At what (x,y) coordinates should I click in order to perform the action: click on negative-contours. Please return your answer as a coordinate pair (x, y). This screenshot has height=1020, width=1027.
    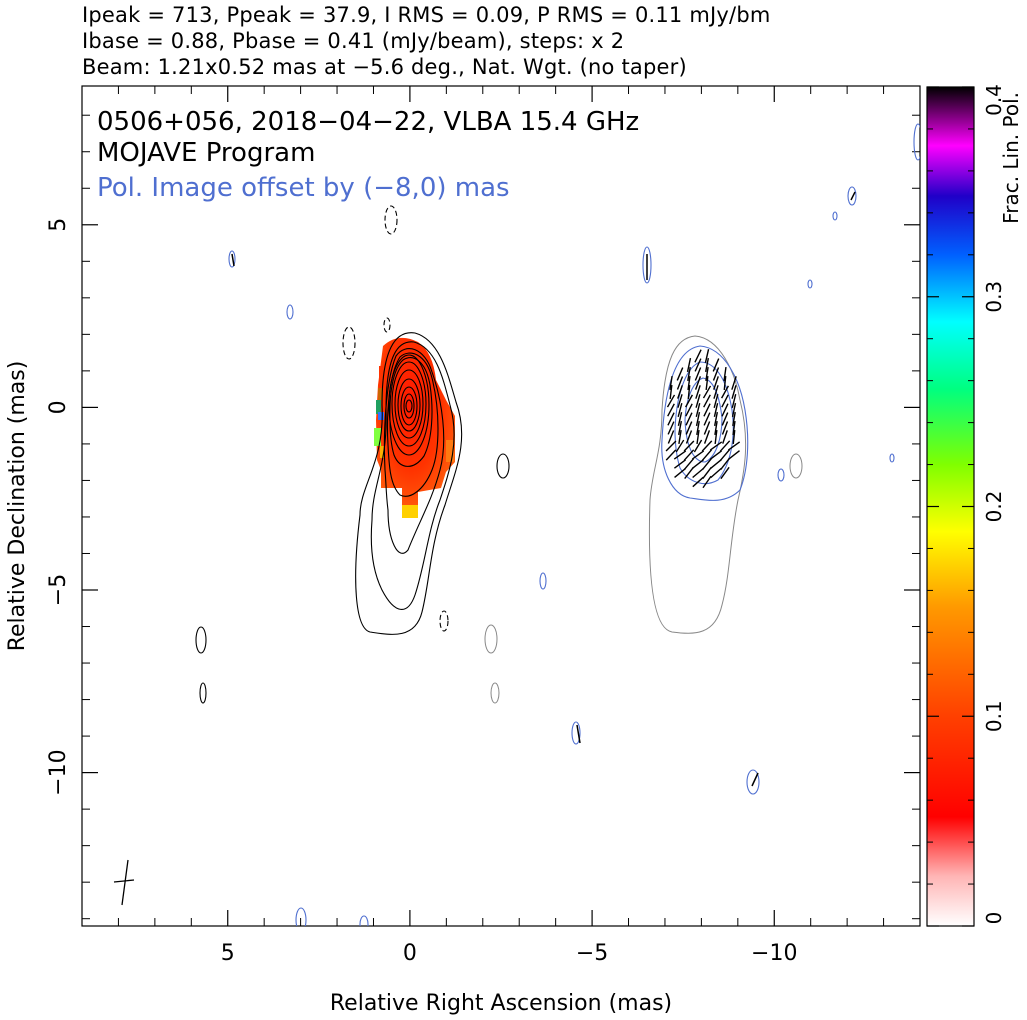
    Looking at the image, I should click on (395, 418).